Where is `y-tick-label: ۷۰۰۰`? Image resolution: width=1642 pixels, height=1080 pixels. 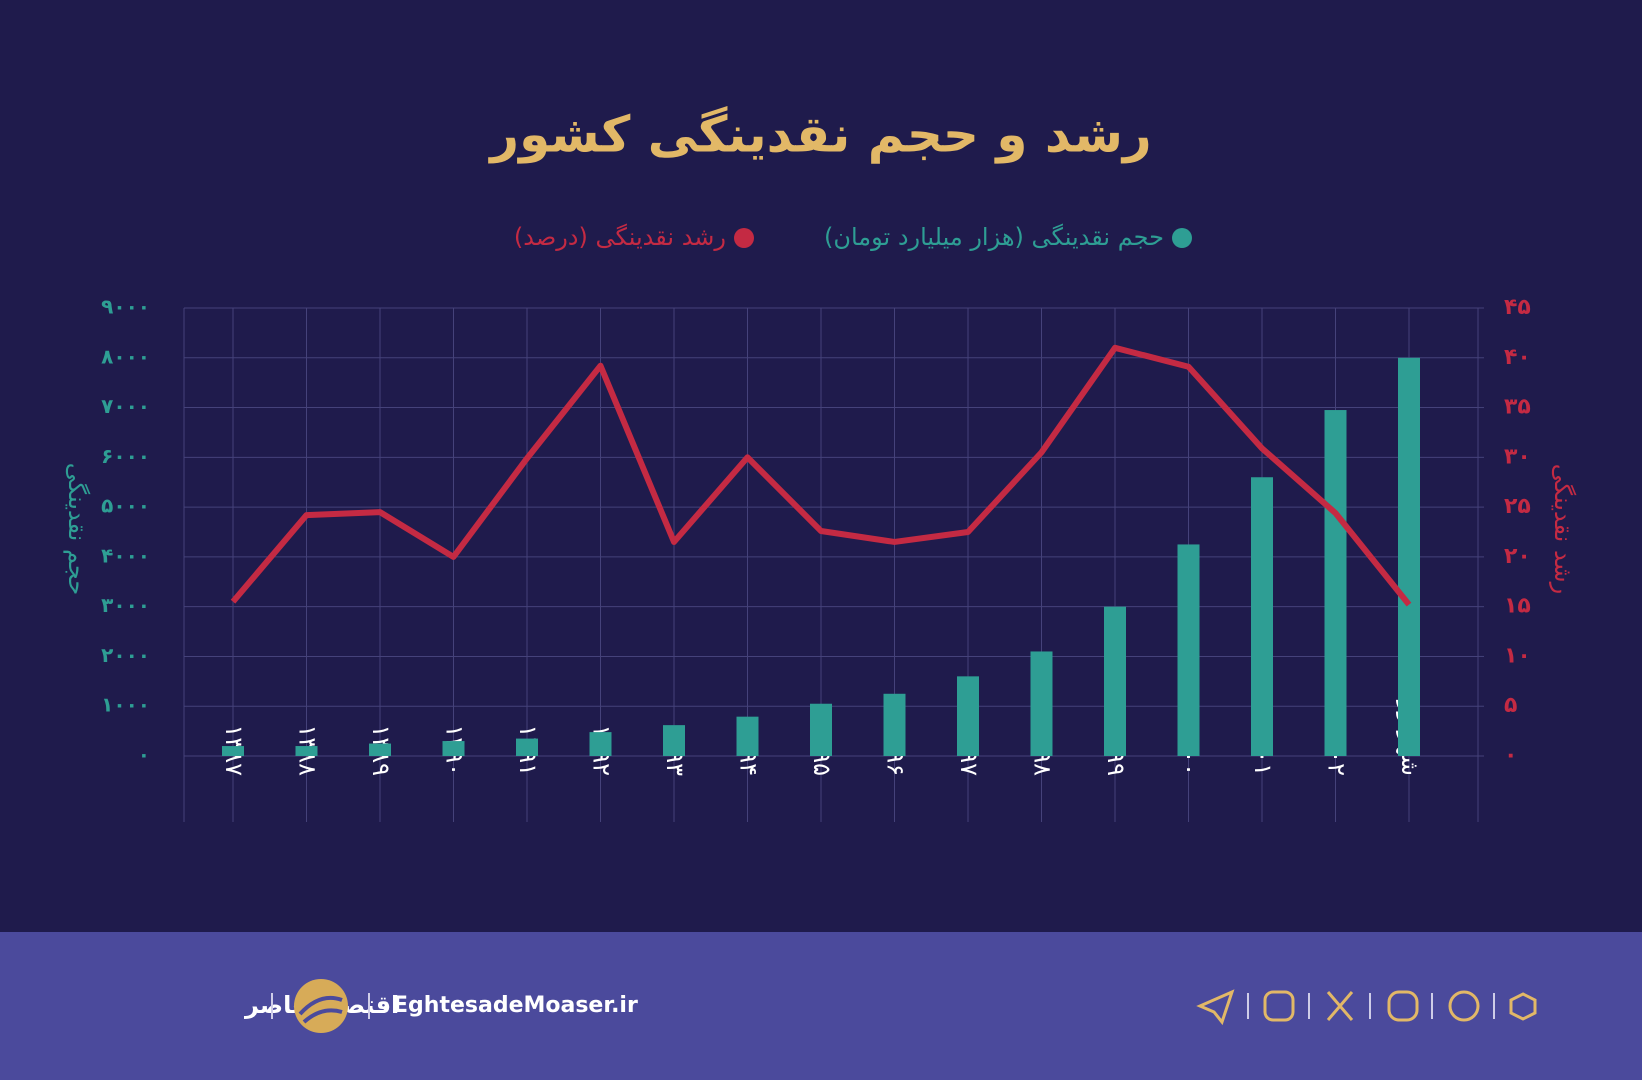
y-tick-label: ۷۰۰۰ is located at coordinates (125, 406).